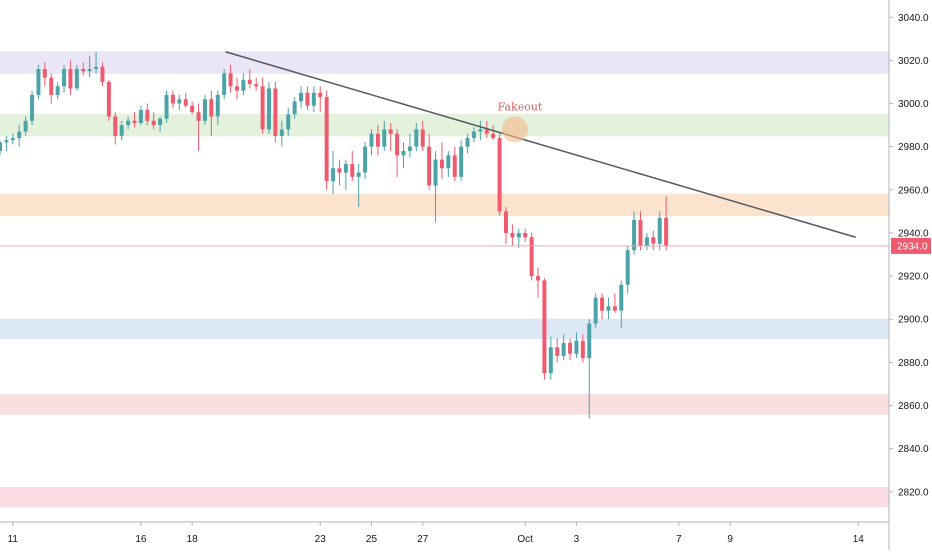 The image size is (932, 555). I want to click on y-tick-label: 2960.0, so click(913, 190).